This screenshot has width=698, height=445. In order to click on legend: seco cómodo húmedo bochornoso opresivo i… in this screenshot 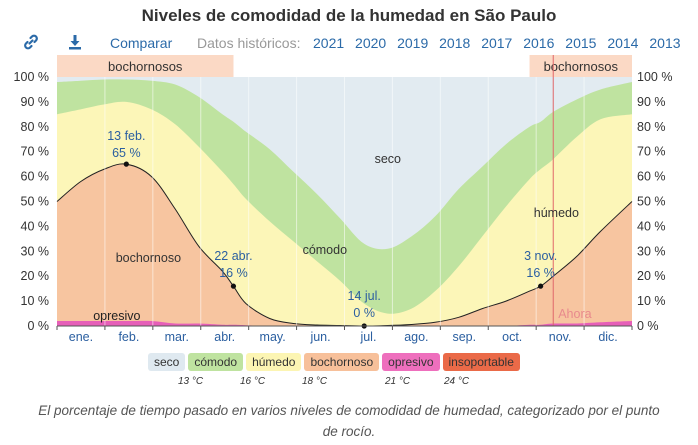, I will do `click(335, 363)`.